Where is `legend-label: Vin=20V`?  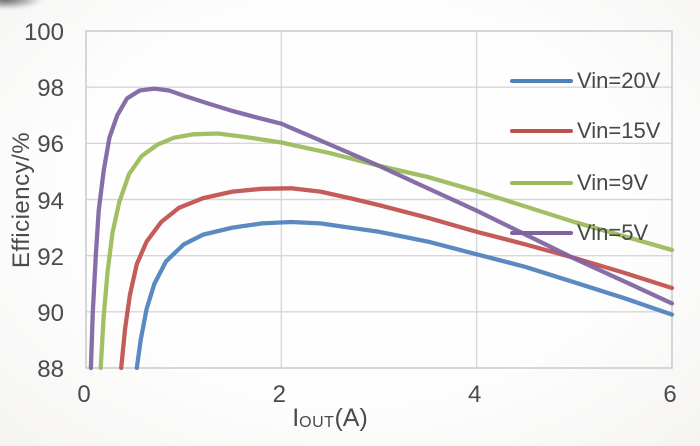
legend-label: Vin=20V is located at coordinates (619, 80).